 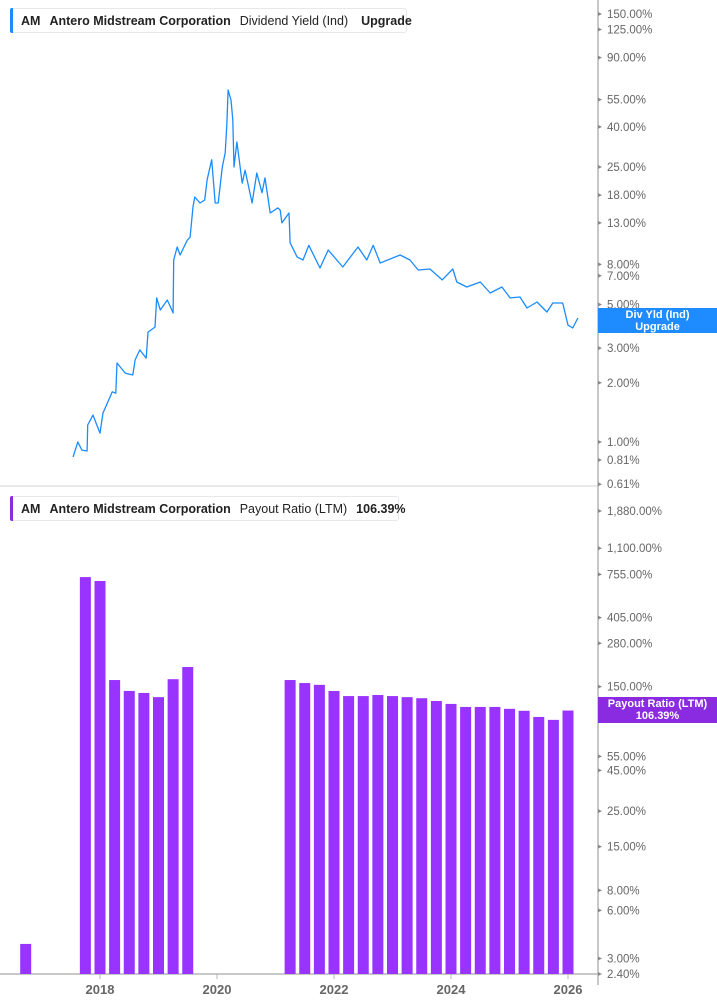 What do you see at coordinates (623, 911) in the screenshot?
I see `y-tick-label: 6.00%` at bounding box center [623, 911].